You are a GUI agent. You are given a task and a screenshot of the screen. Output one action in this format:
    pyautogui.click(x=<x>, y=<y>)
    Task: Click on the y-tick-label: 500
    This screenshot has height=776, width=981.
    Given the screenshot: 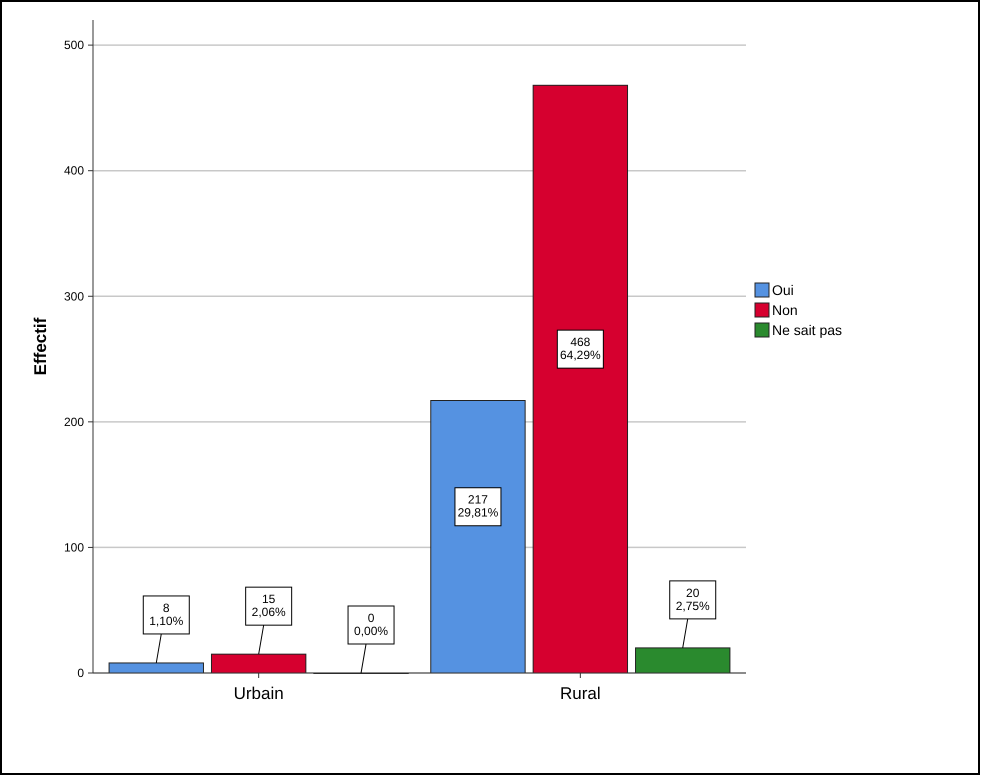 What is the action you would take?
    pyautogui.click(x=74, y=45)
    